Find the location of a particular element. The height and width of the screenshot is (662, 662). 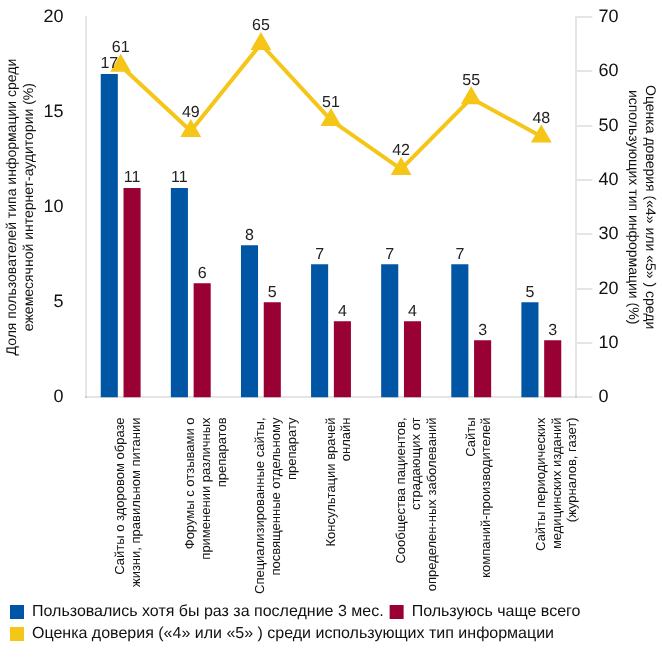

data-label: 6 is located at coordinates (202, 272).